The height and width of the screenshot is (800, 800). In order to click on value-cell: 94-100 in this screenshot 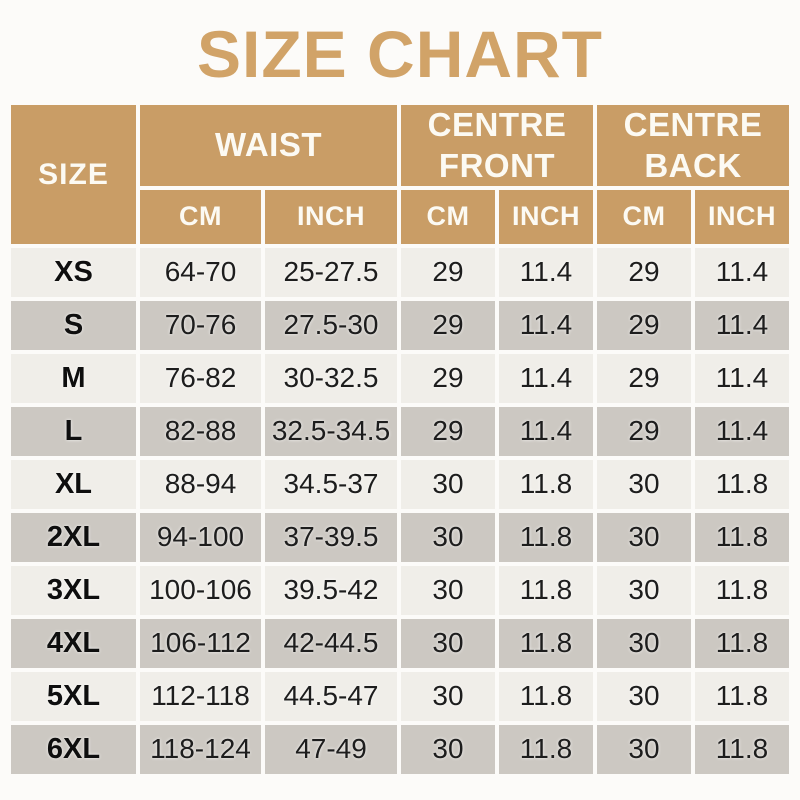, I will do `click(200, 537)`.